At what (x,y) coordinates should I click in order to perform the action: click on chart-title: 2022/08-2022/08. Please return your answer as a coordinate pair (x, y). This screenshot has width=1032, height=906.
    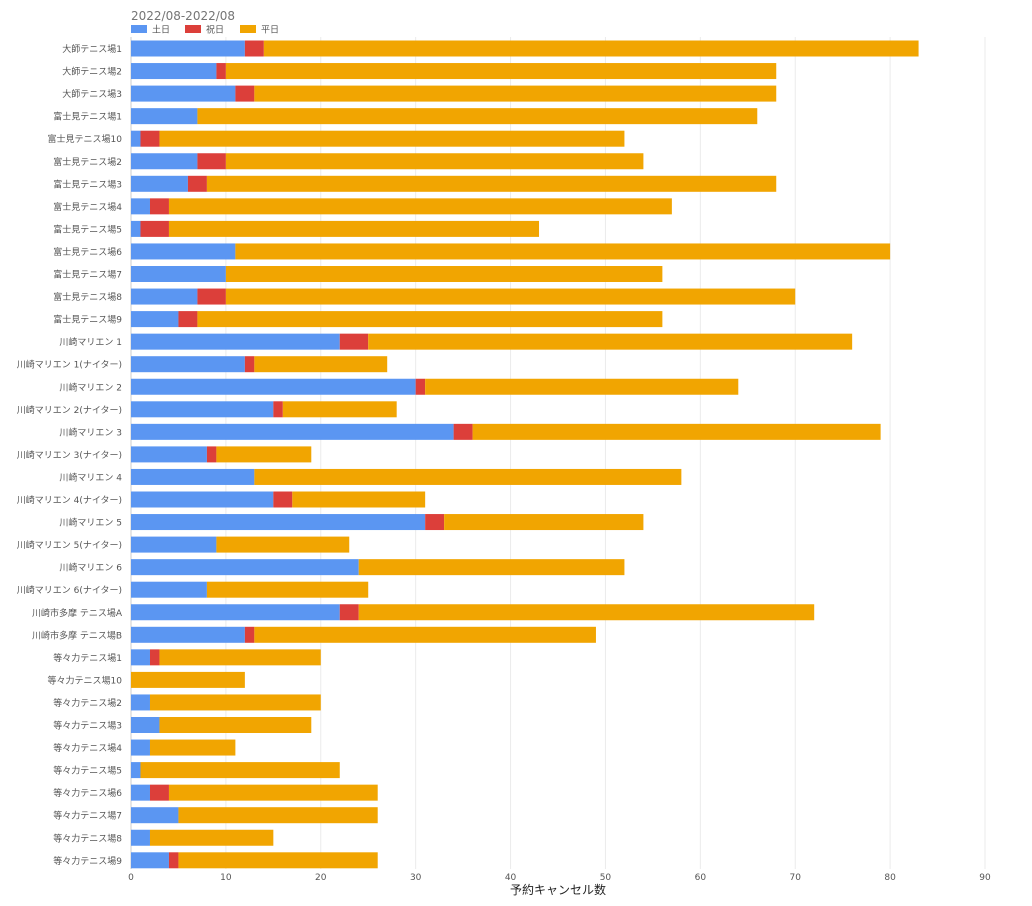
    Looking at the image, I should click on (183, 16).